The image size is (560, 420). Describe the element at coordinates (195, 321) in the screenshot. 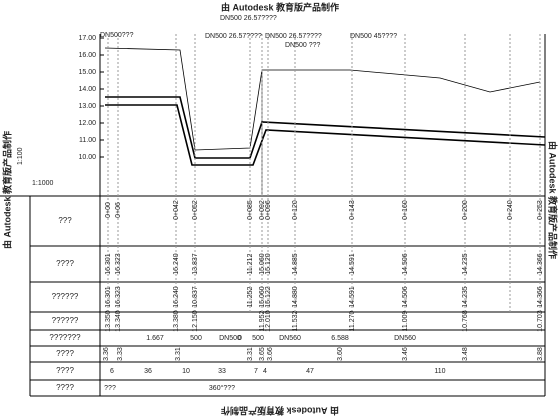

I see `cell: 12.150` at that location.